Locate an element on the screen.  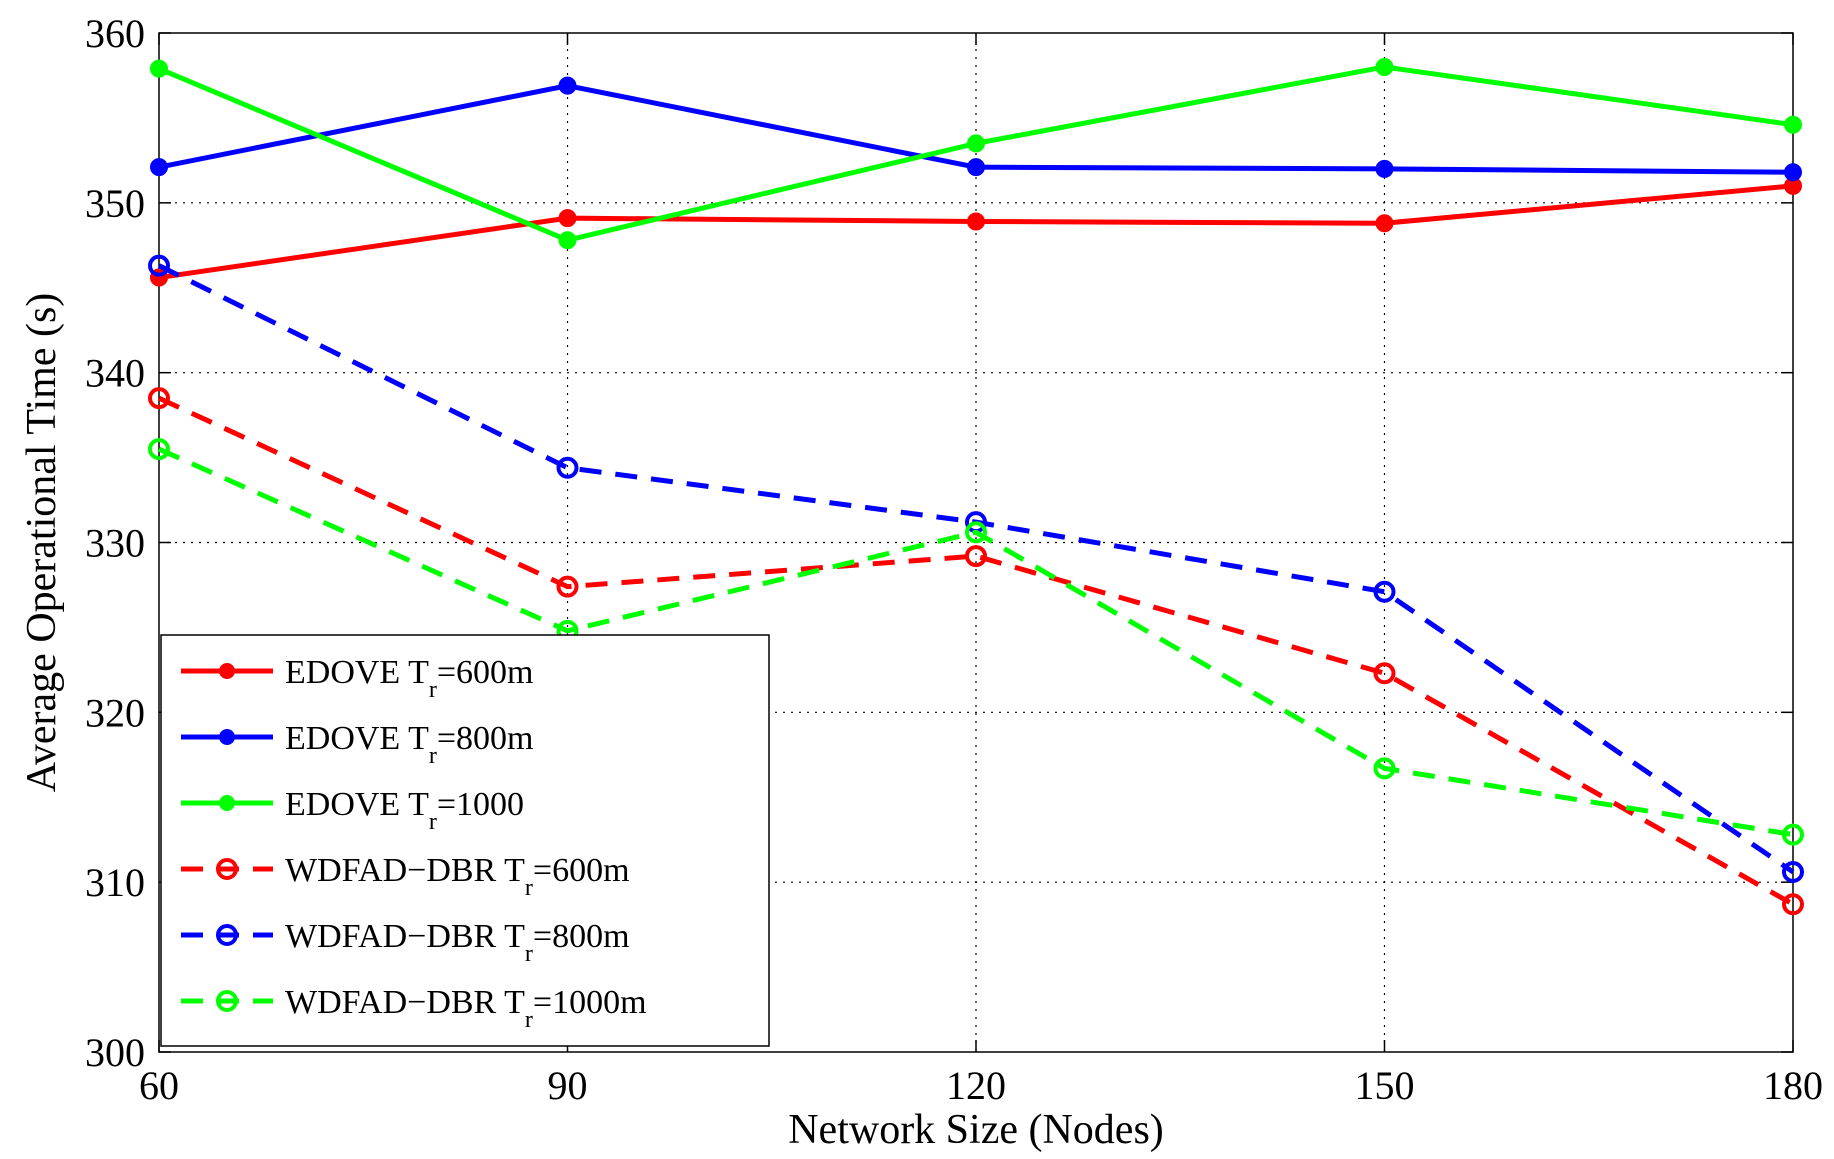
legend-entry-4: WDFAD−DBR Tr=600m is located at coordinates (405, 876).